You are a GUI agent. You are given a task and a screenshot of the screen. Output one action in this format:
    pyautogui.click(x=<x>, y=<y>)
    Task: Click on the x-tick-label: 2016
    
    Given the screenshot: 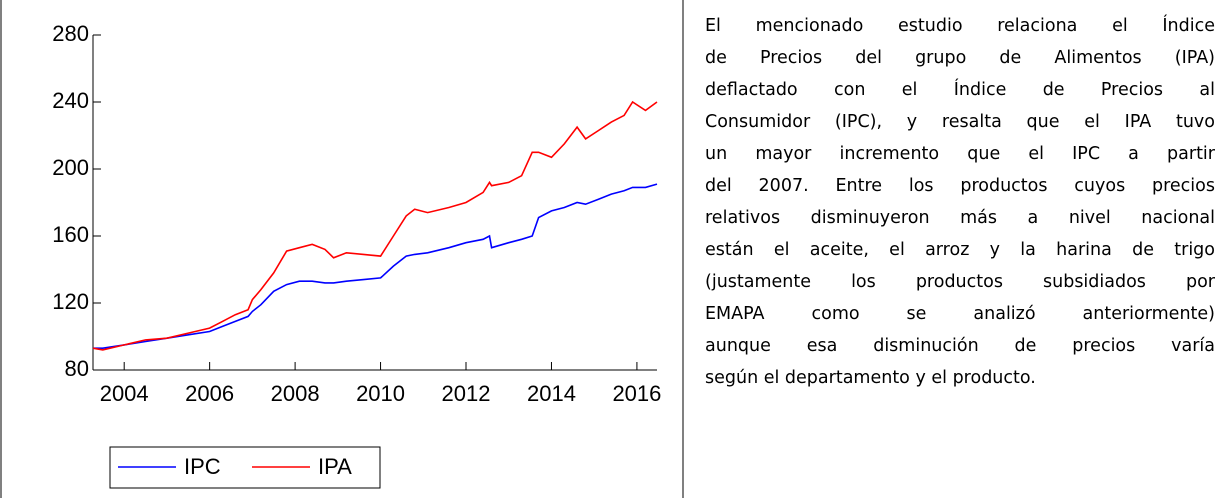 What is the action you would take?
    pyautogui.click(x=636, y=393)
    